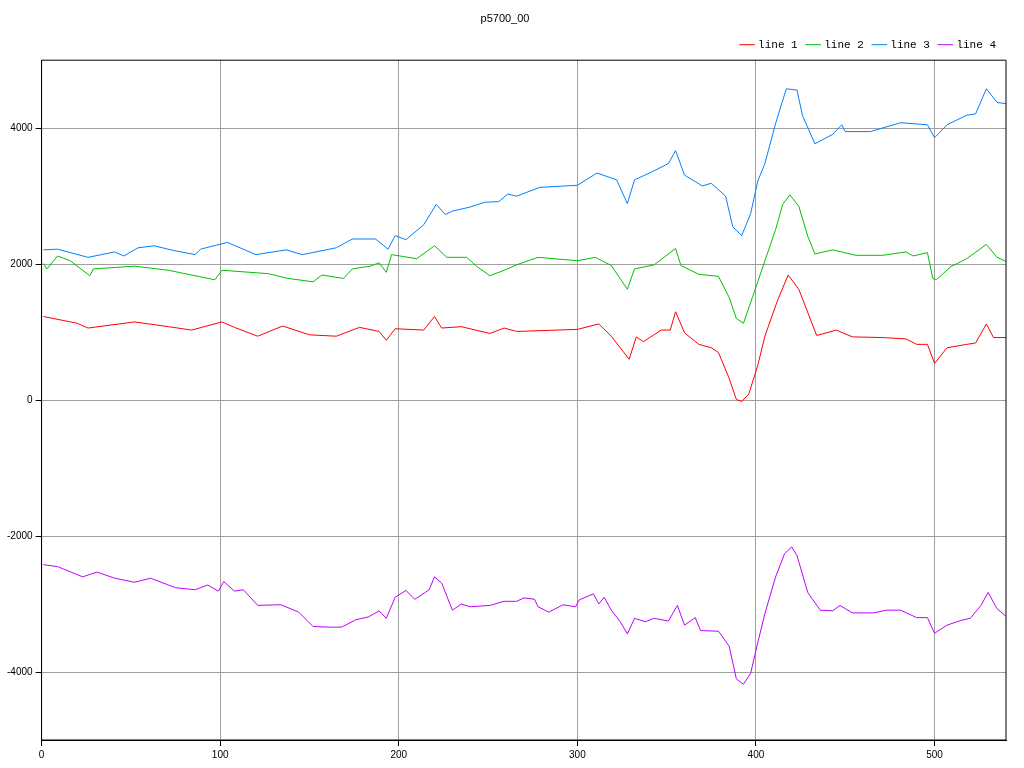 The height and width of the screenshot is (768, 1024). What do you see at coordinates (220, 754) in the screenshot?
I see `x-tick-label: 100` at bounding box center [220, 754].